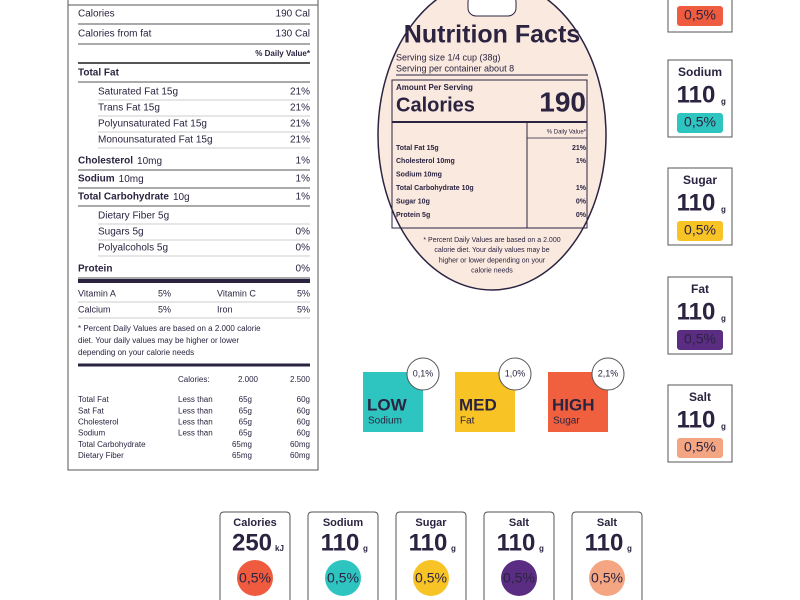 The height and width of the screenshot is (600, 800). What do you see at coordinates (425, 161) in the screenshot?
I see `oval-row: Cholesterol 10mg` at bounding box center [425, 161].